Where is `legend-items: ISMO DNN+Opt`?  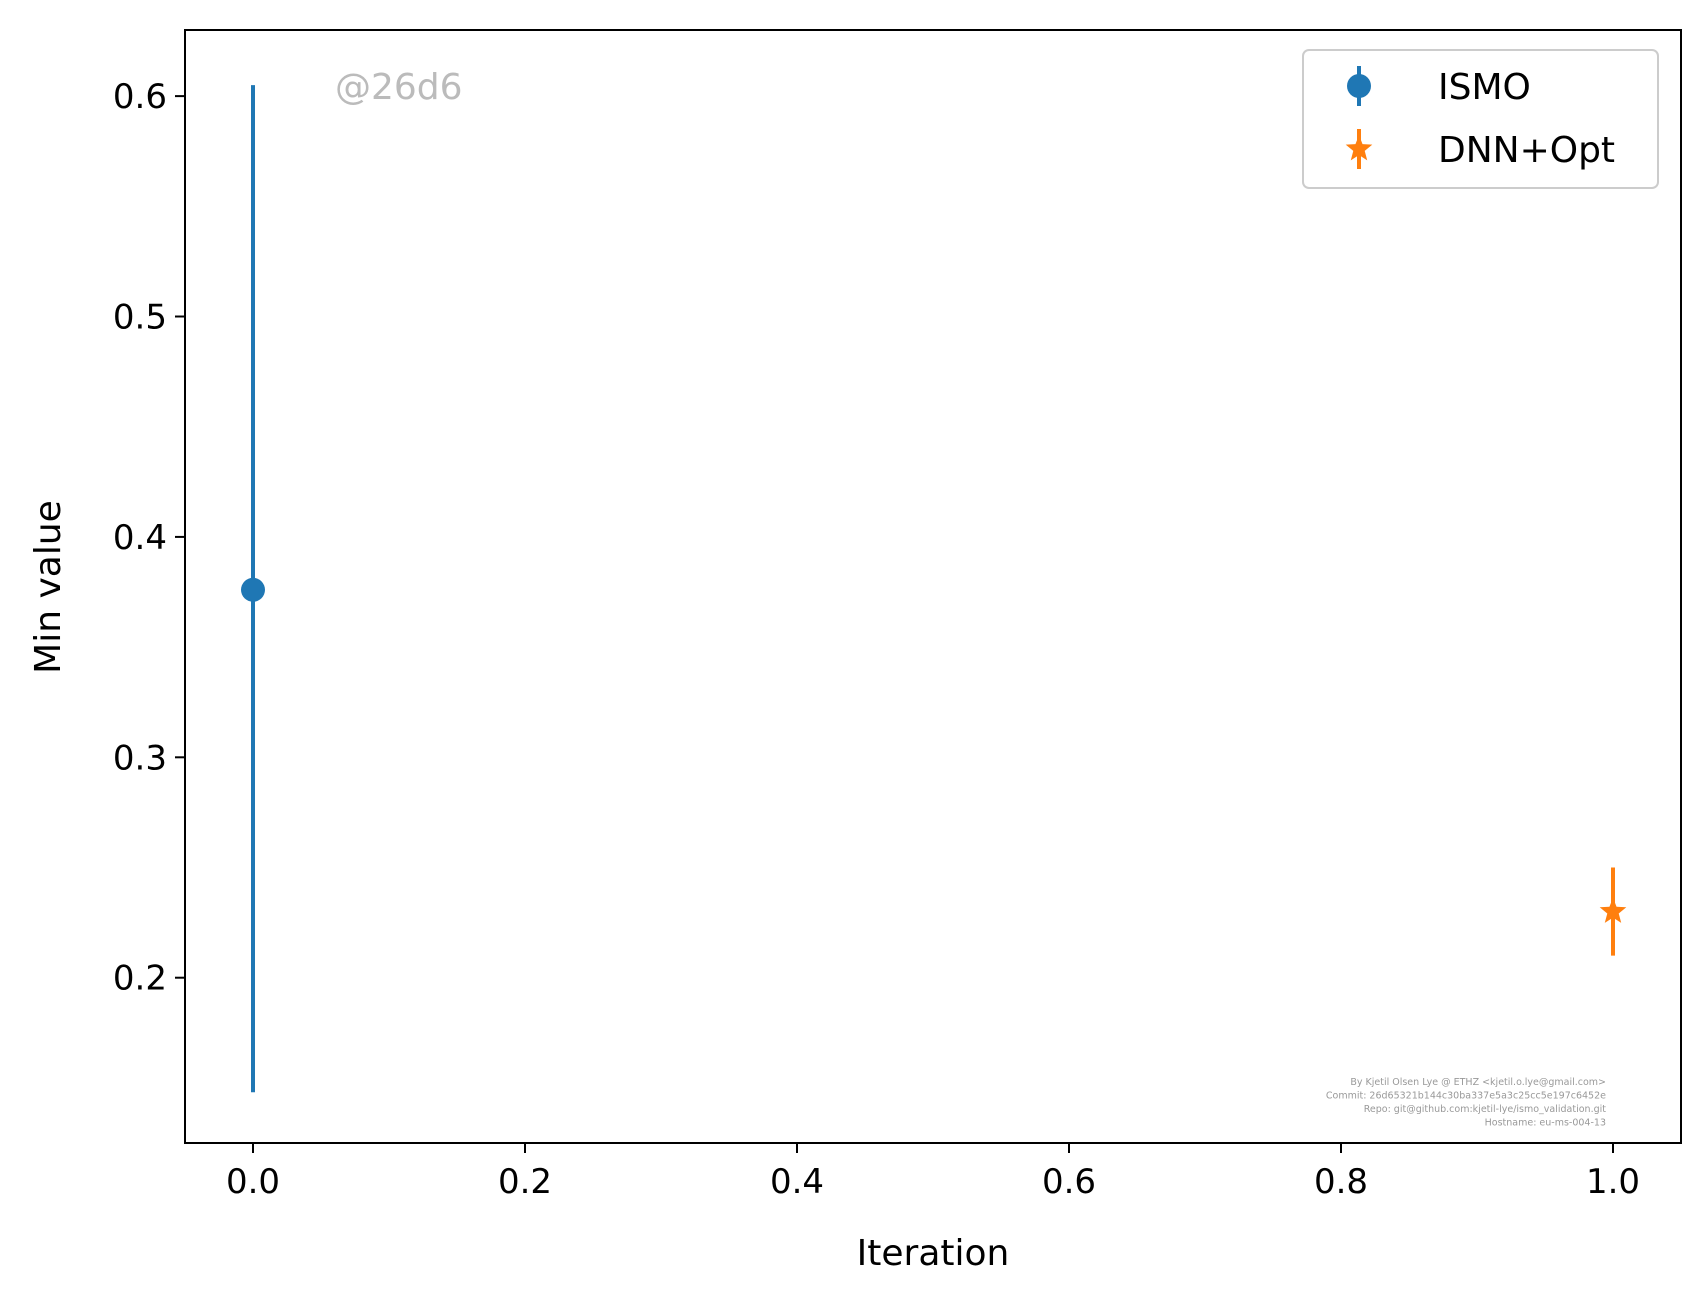 legend-items: ISMO DNN+Opt is located at coordinates (1480, 118).